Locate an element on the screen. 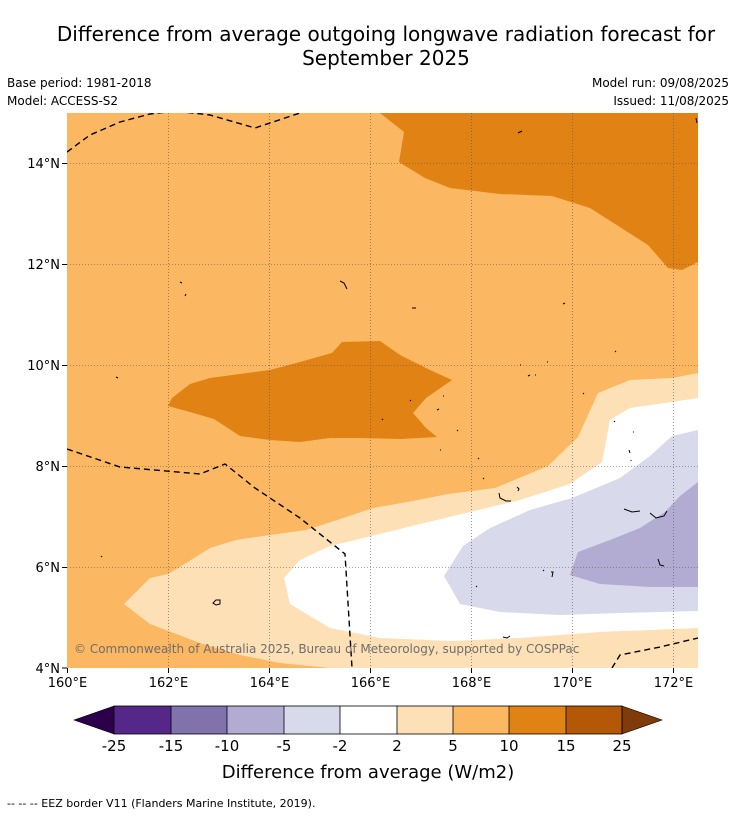 The image size is (736, 816). latitude-ticks is located at coordinates (64, 416).